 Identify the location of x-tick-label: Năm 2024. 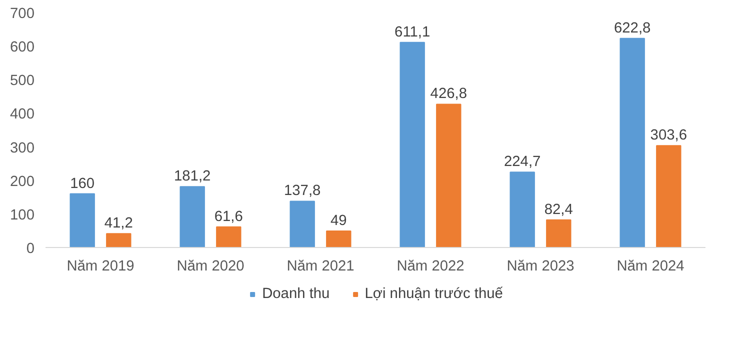
(650, 266).